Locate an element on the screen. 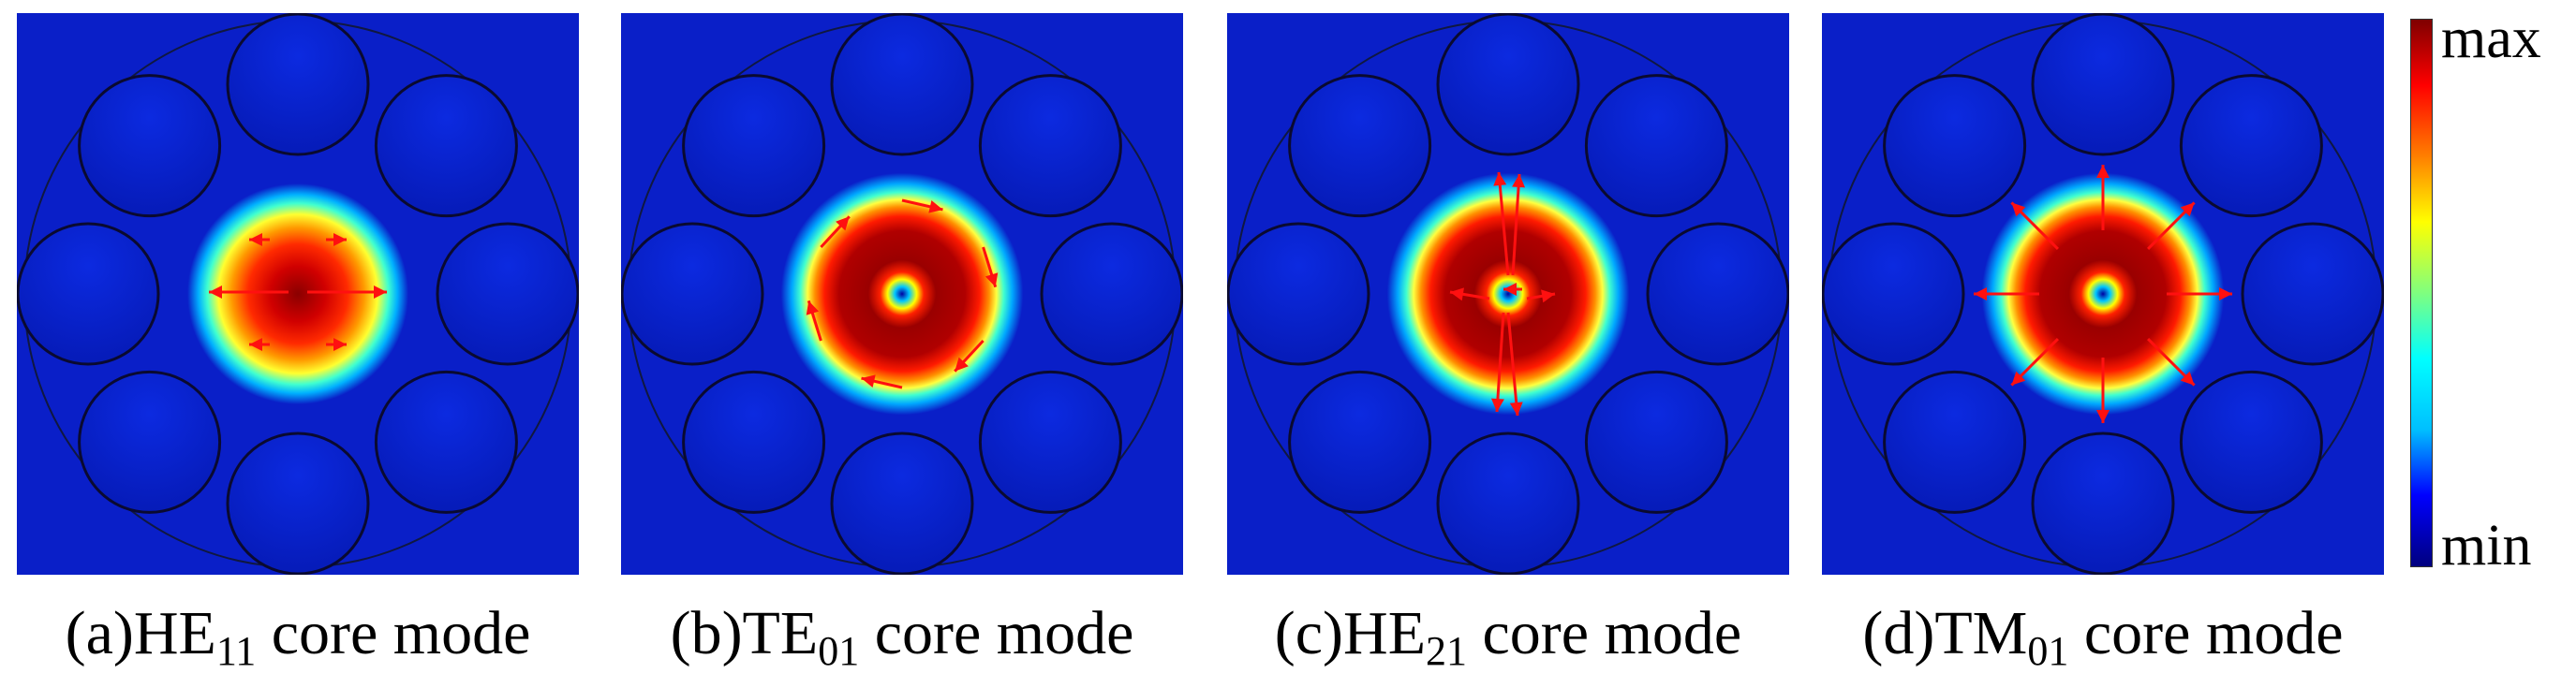 The height and width of the screenshot is (688, 2576). caption-b: (b)TE01 core mode is located at coordinates (902, 634).